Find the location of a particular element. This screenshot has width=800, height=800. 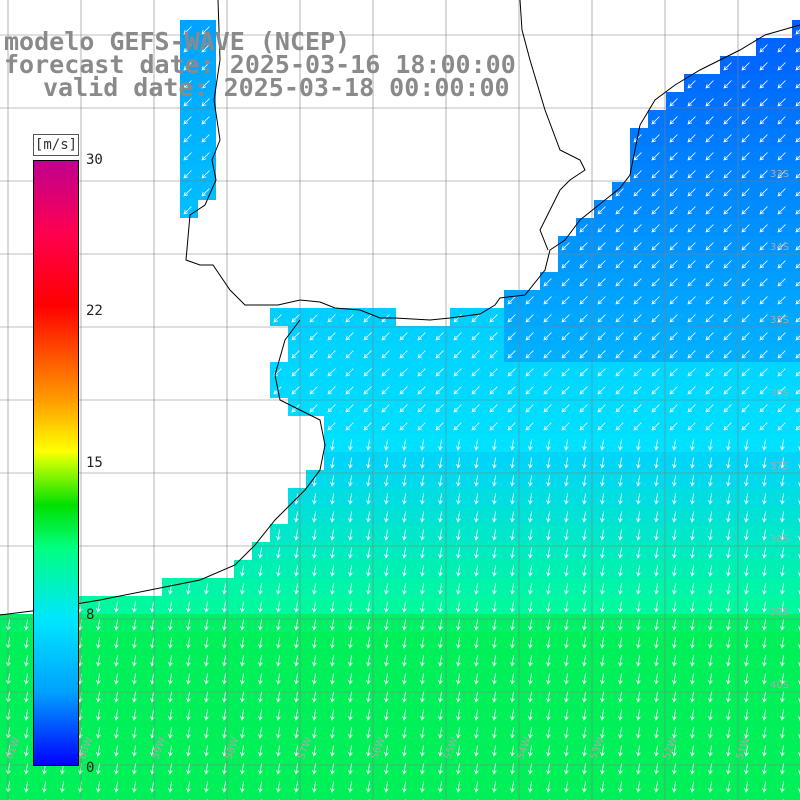

colorbar-tick-30: 30 is located at coordinates (94, 160).